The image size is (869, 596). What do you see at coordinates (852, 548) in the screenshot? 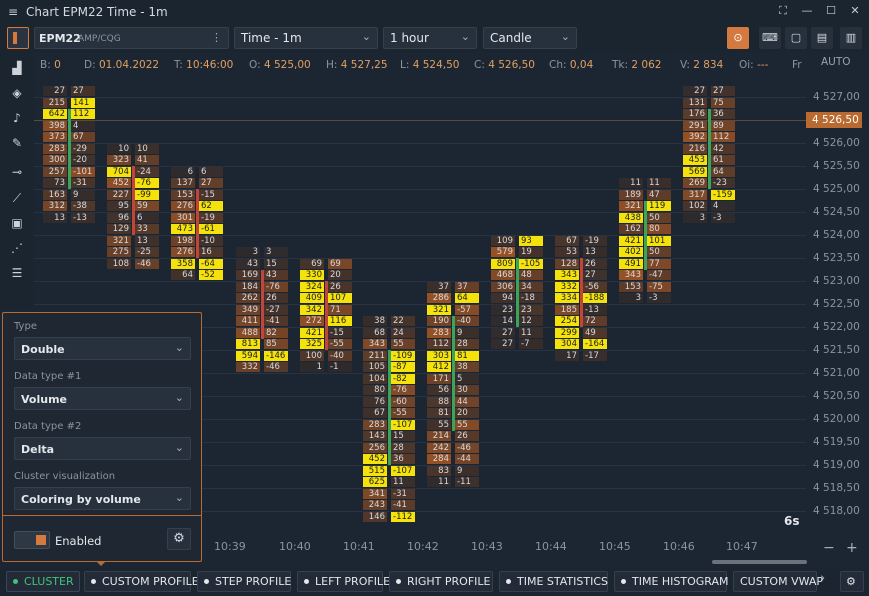
I see `zoom-in-icon: +` at bounding box center [852, 548].